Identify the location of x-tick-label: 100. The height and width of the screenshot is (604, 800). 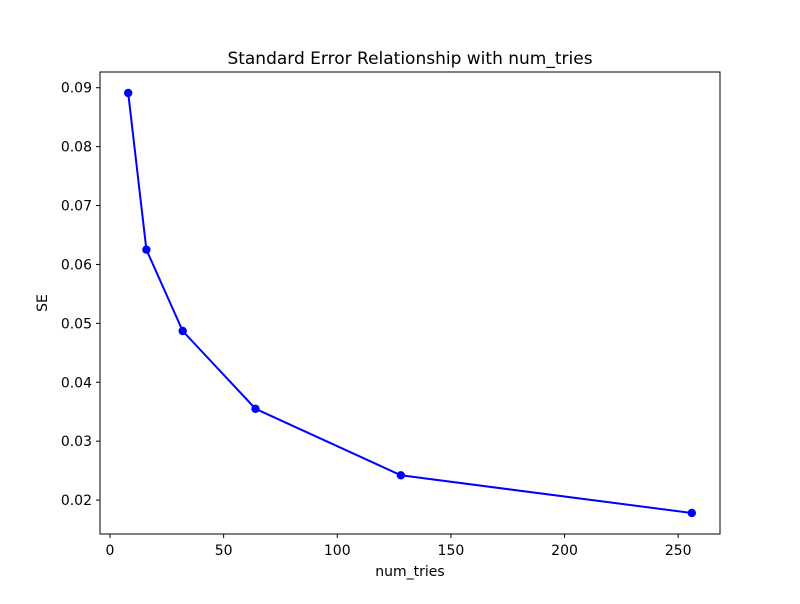
(337, 551).